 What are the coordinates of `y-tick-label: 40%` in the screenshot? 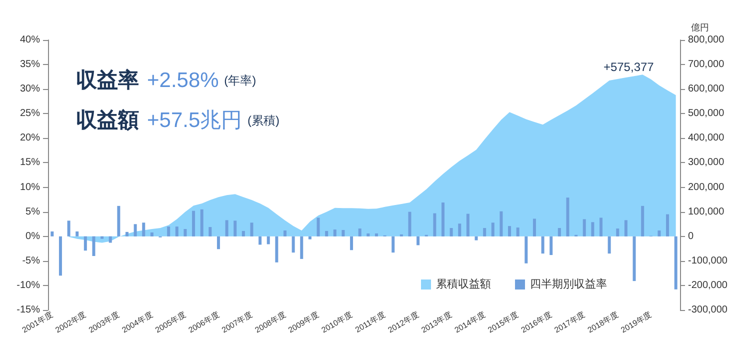 It's located at (30, 40).